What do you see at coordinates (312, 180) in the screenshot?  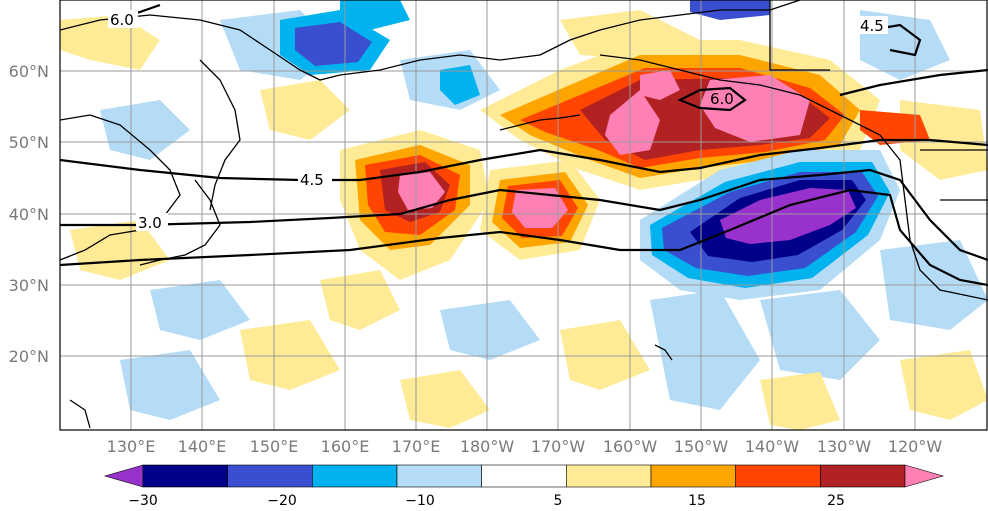 I see `contour-label-4-5a: 4.5` at bounding box center [312, 180].